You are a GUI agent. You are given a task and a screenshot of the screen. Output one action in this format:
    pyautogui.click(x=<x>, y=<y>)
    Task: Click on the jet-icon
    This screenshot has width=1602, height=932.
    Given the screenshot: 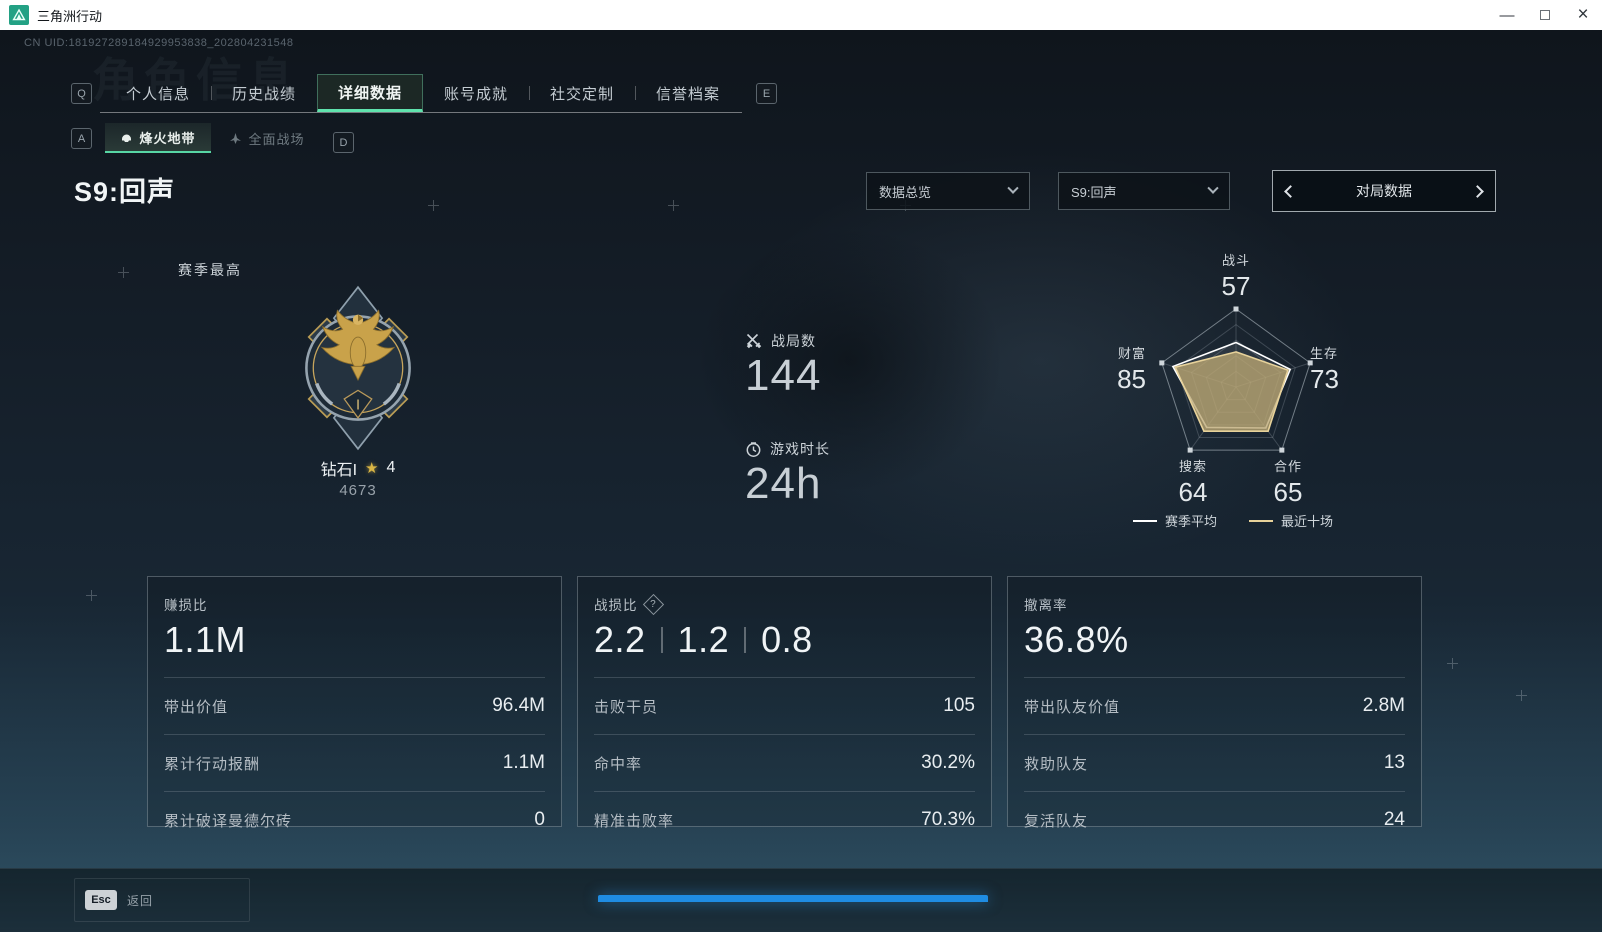 What is the action you would take?
    pyautogui.click(x=236, y=138)
    